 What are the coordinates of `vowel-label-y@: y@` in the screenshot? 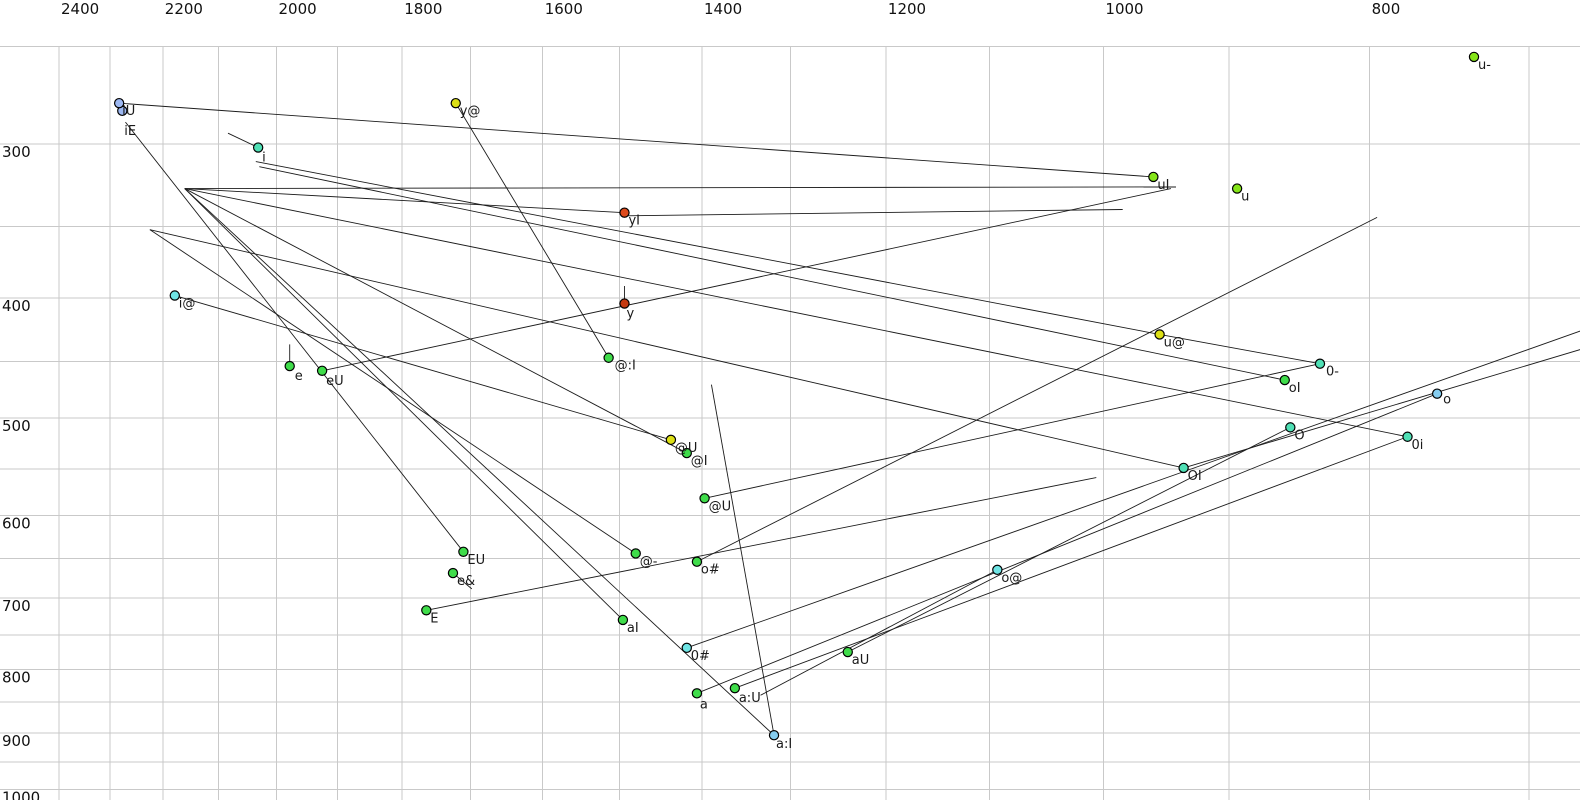 It's located at (470, 111).